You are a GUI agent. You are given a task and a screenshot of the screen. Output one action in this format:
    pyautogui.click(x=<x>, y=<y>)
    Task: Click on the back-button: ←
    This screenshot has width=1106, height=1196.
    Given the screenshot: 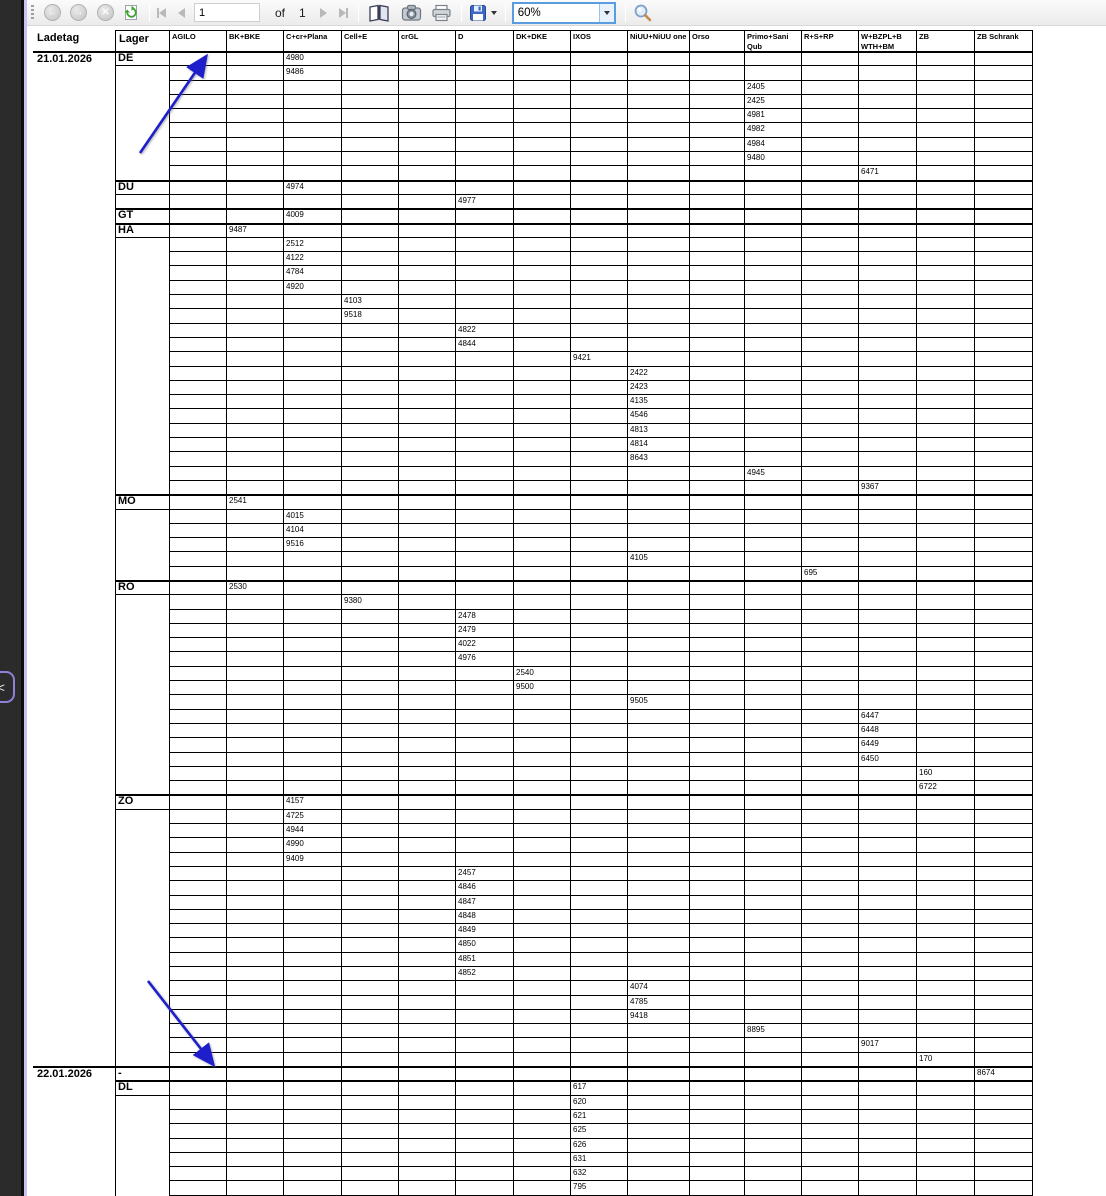 What is the action you would take?
    pyautogui.click(x=52, y=12)
    